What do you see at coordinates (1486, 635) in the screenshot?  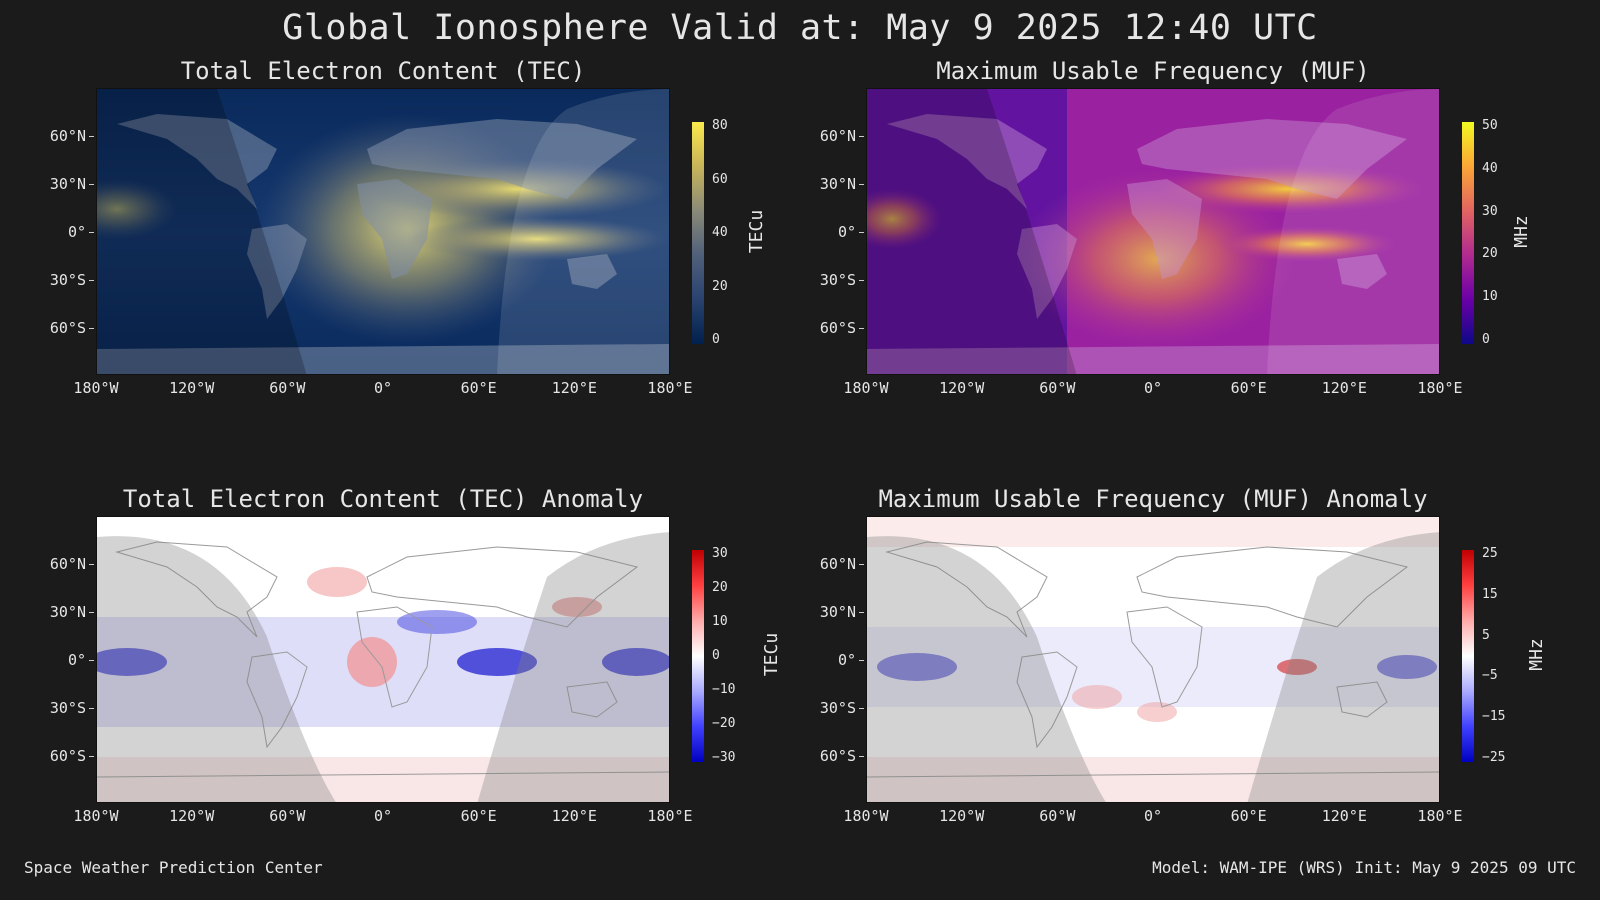 I see `colorbar-tick-label: 5` at bounding box center [1486, 635].